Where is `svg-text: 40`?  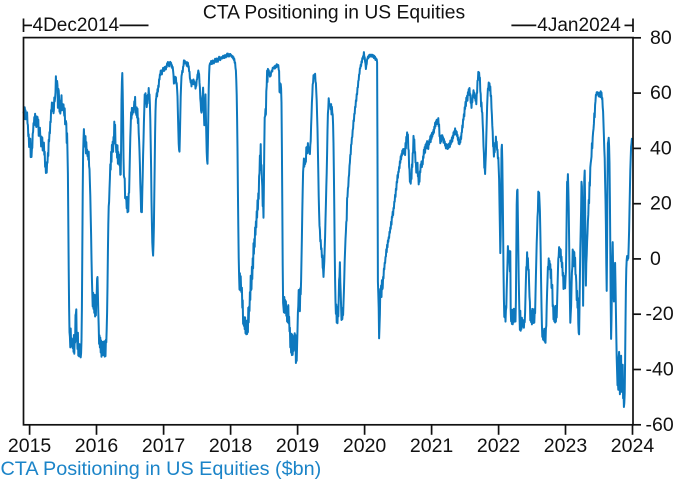
svg-text: 40 is located at coordinates (661, 148).